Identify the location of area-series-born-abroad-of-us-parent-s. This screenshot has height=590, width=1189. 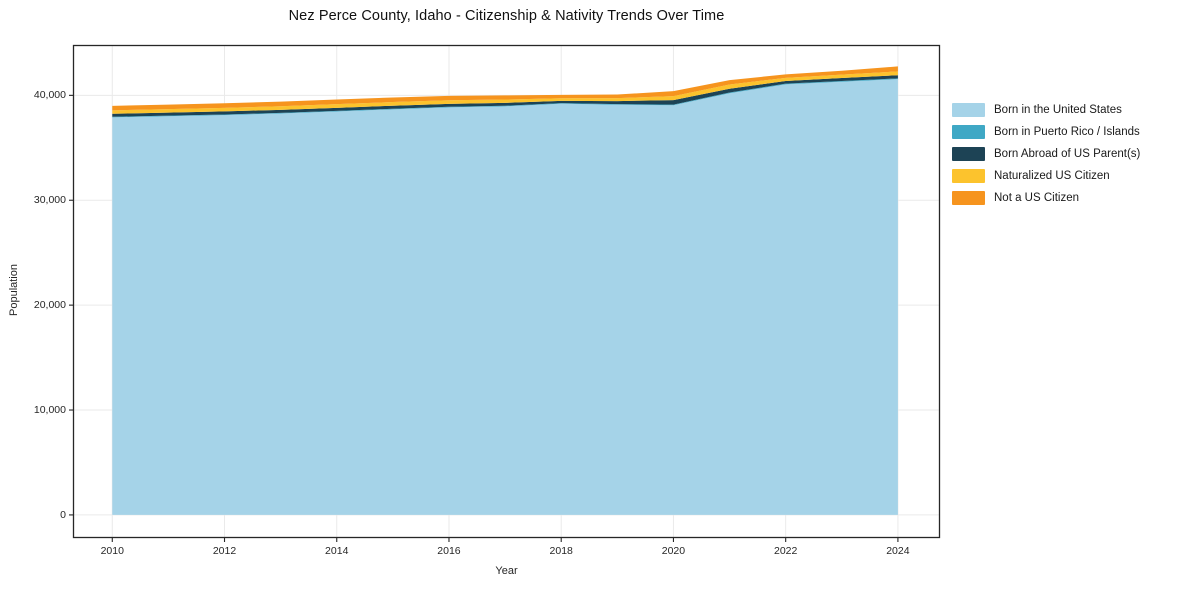
(505, 96).